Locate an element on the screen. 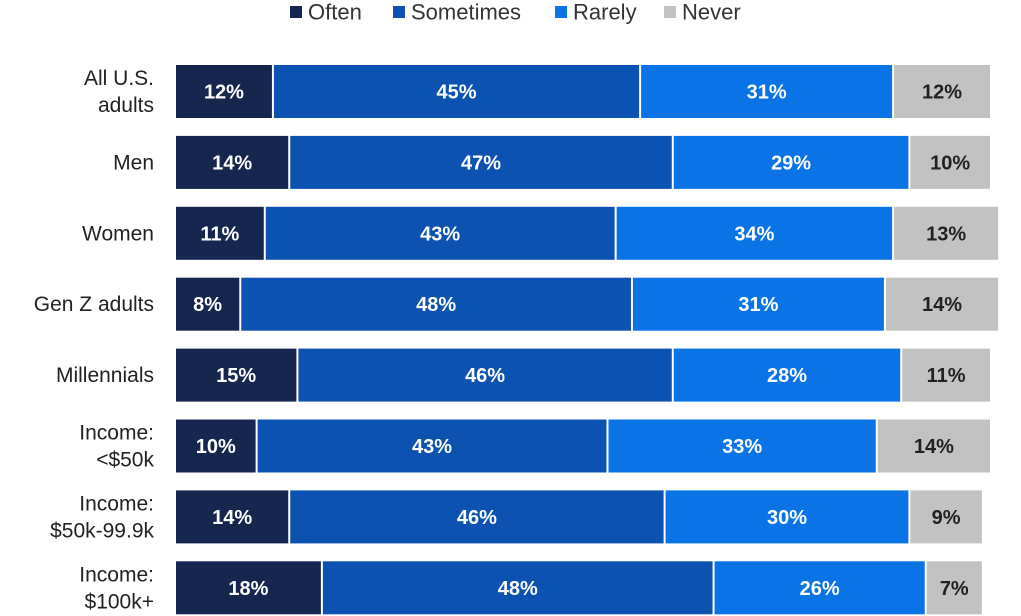 The width and height of the screenshot is (1021, 616). category-label-line: Millennials is located at coordinates (105, 375).